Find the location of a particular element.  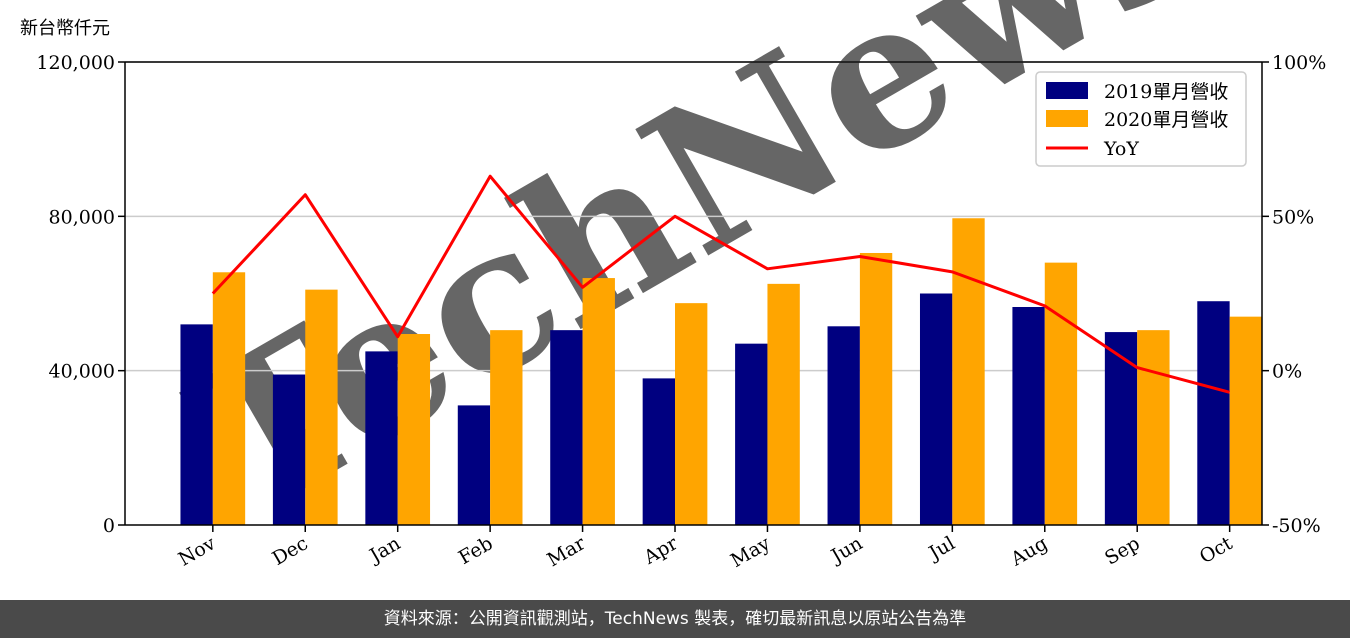

right-tick-label: 0% is located at coordinates (1287, 372).